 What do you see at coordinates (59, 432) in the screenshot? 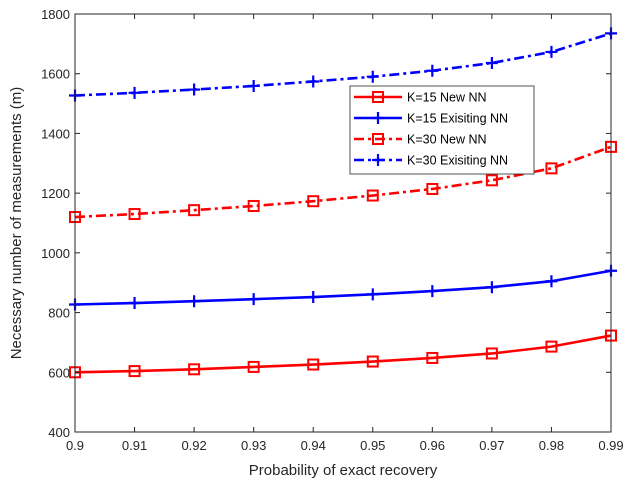
I see `y-tick-label: 400` at bounding box center [59, 432].